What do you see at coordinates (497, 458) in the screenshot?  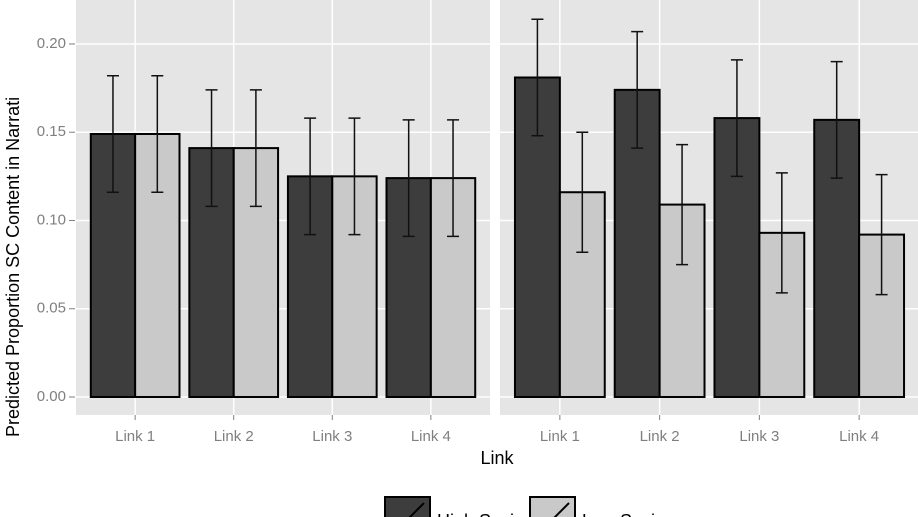 I see `x-axis-title: Link` at bounding box center [497, 458].